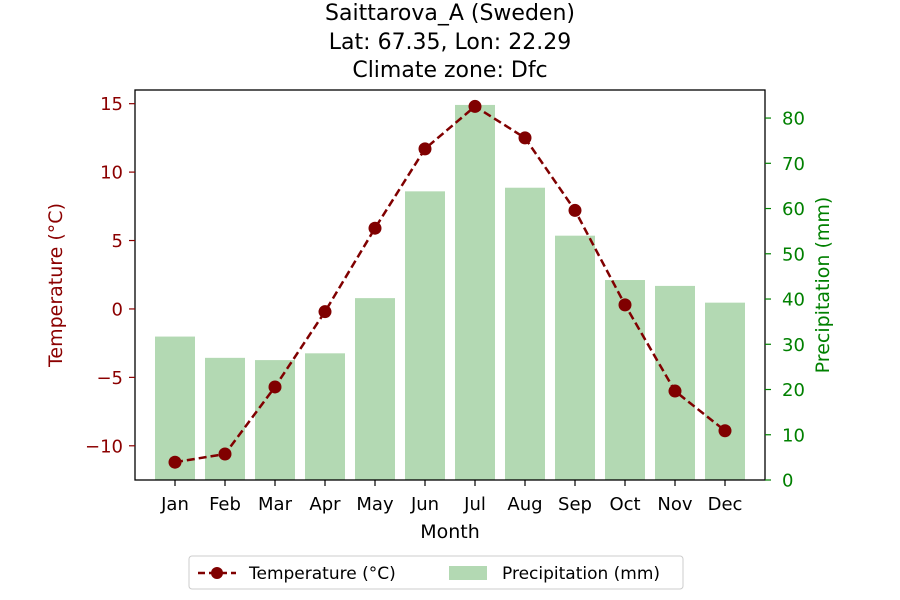  Describe the element at coordinates (225, 454) in the screenshot. I see `temperature-point-feb` at that location.